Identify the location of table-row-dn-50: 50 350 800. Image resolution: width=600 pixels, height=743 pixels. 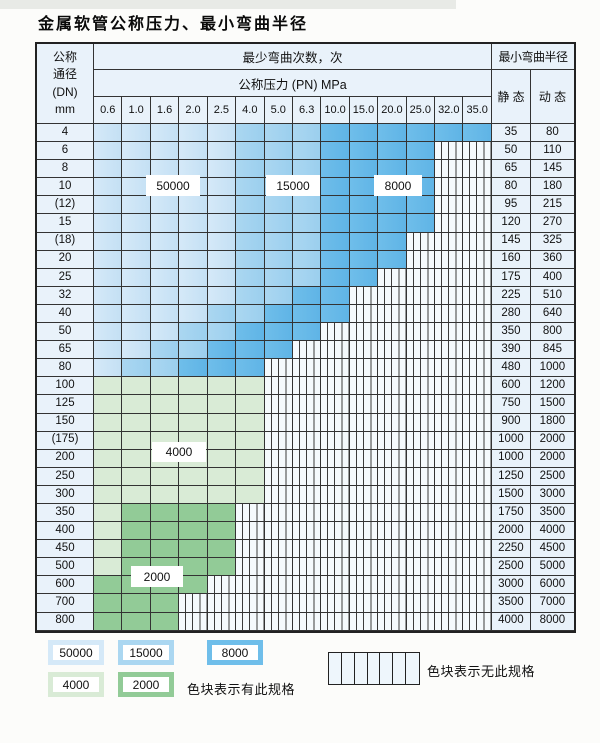
(305, 332).